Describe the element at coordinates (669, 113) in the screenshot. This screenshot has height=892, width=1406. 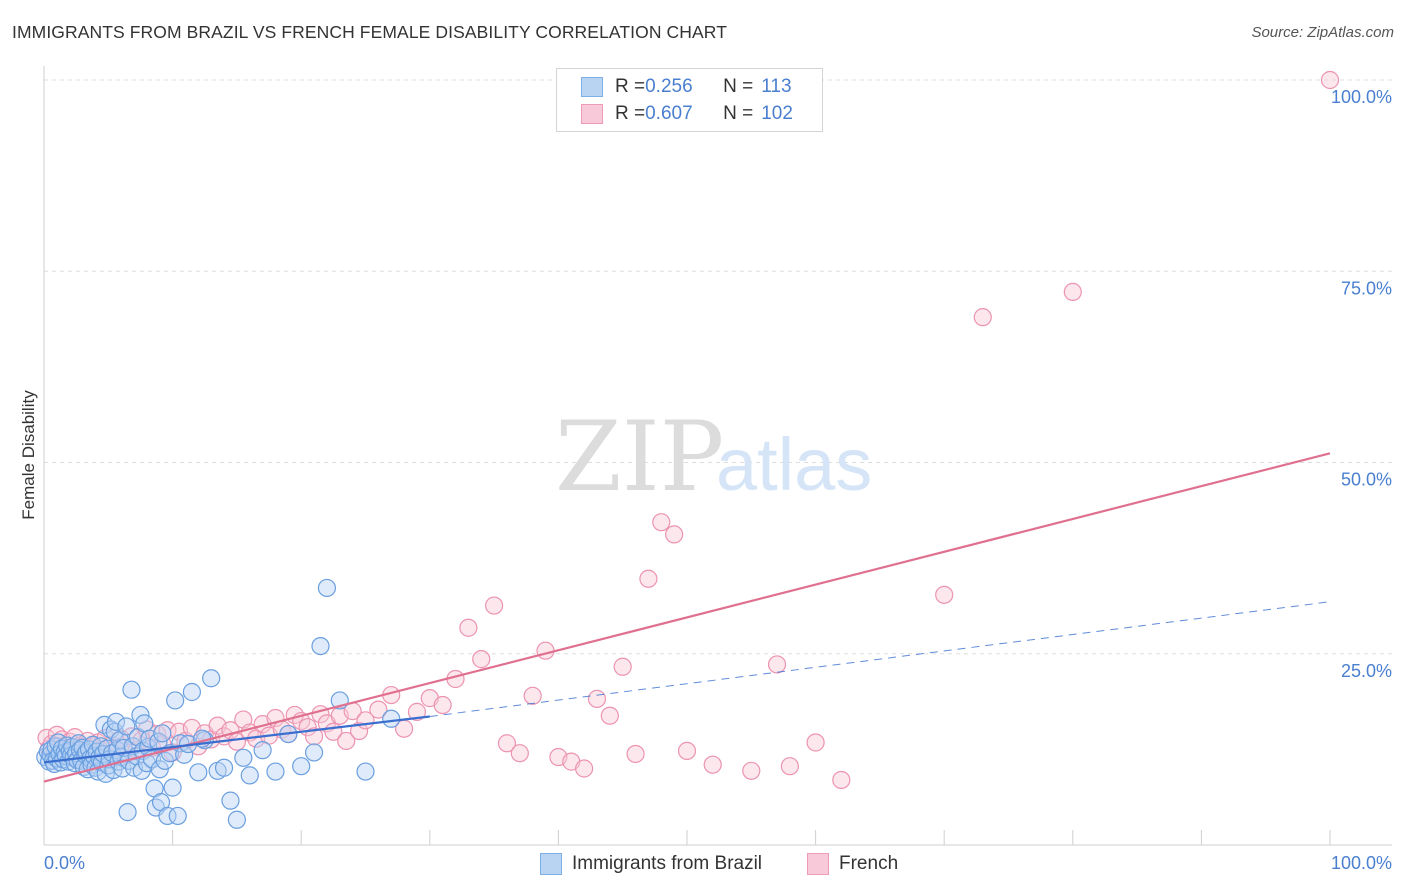
I see `french-r-value: 0.607` at that location.